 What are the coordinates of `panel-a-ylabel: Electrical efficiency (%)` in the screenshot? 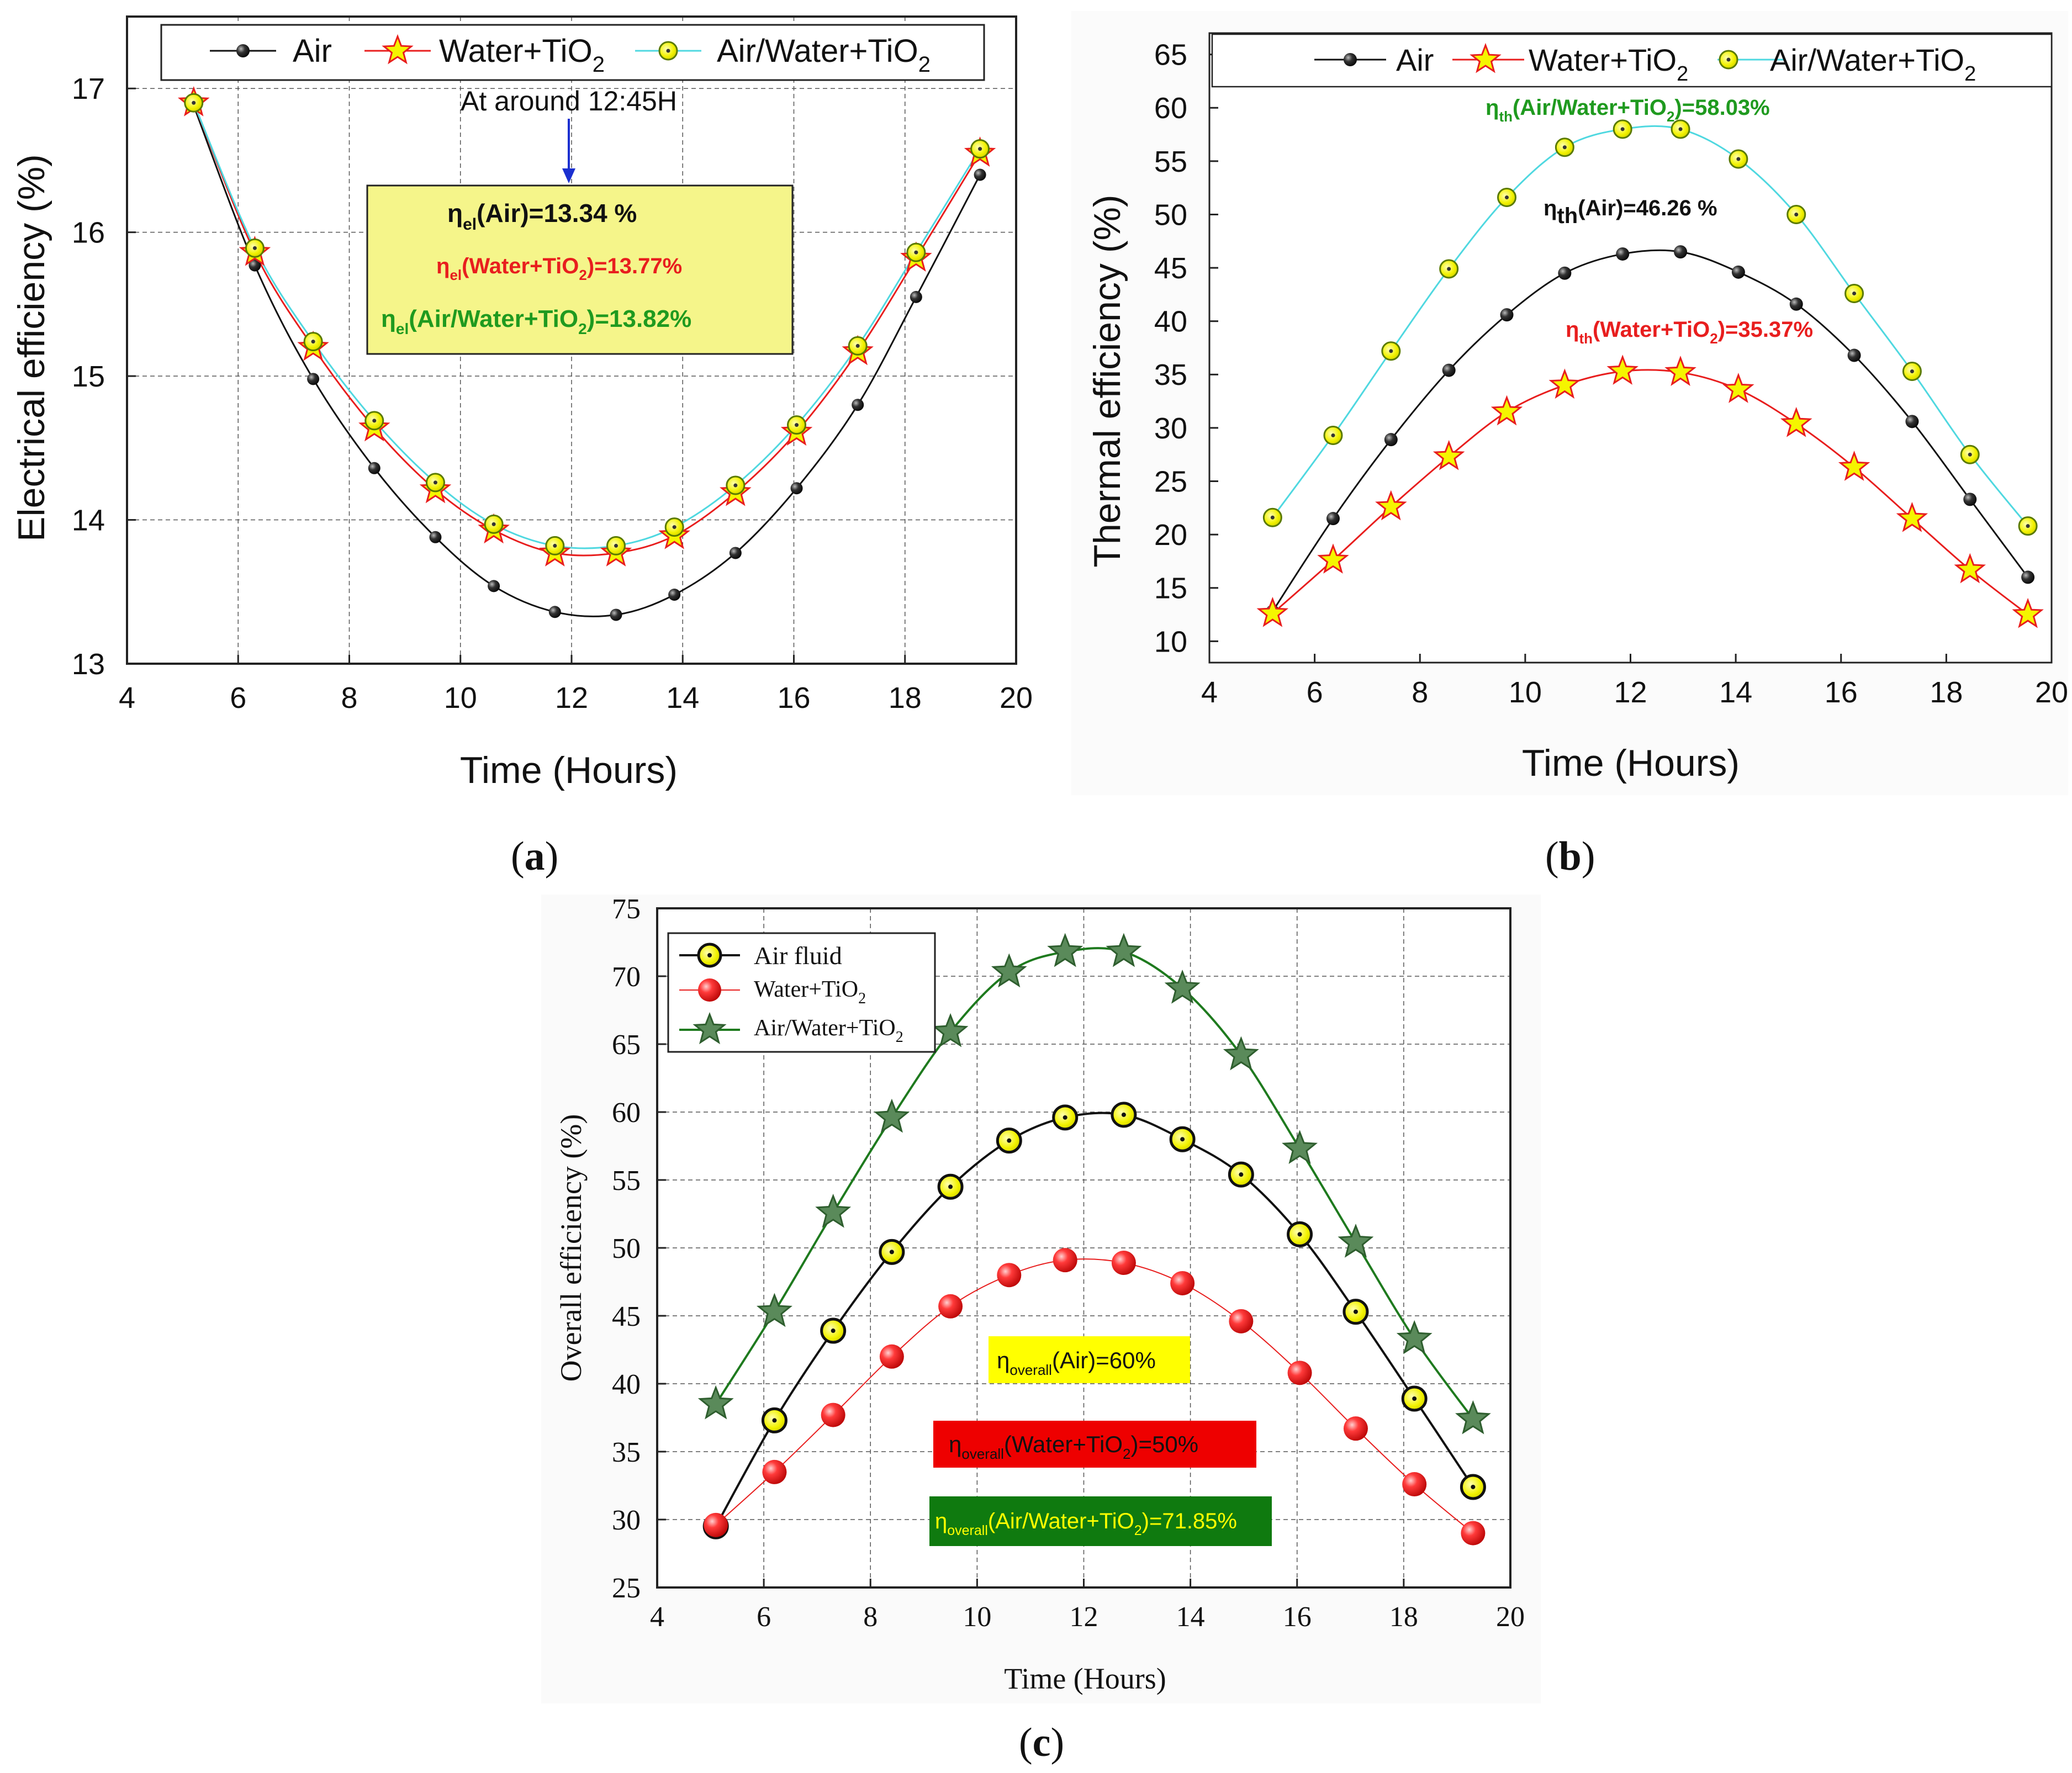 It's located at (31, 348).